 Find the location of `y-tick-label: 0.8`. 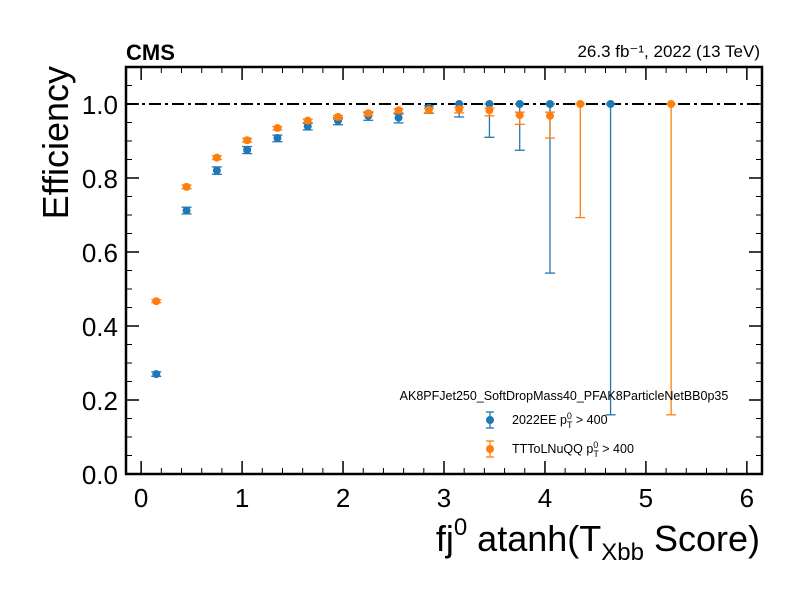

y-tick-label: 0.8 is located at coordinates (100, 179).